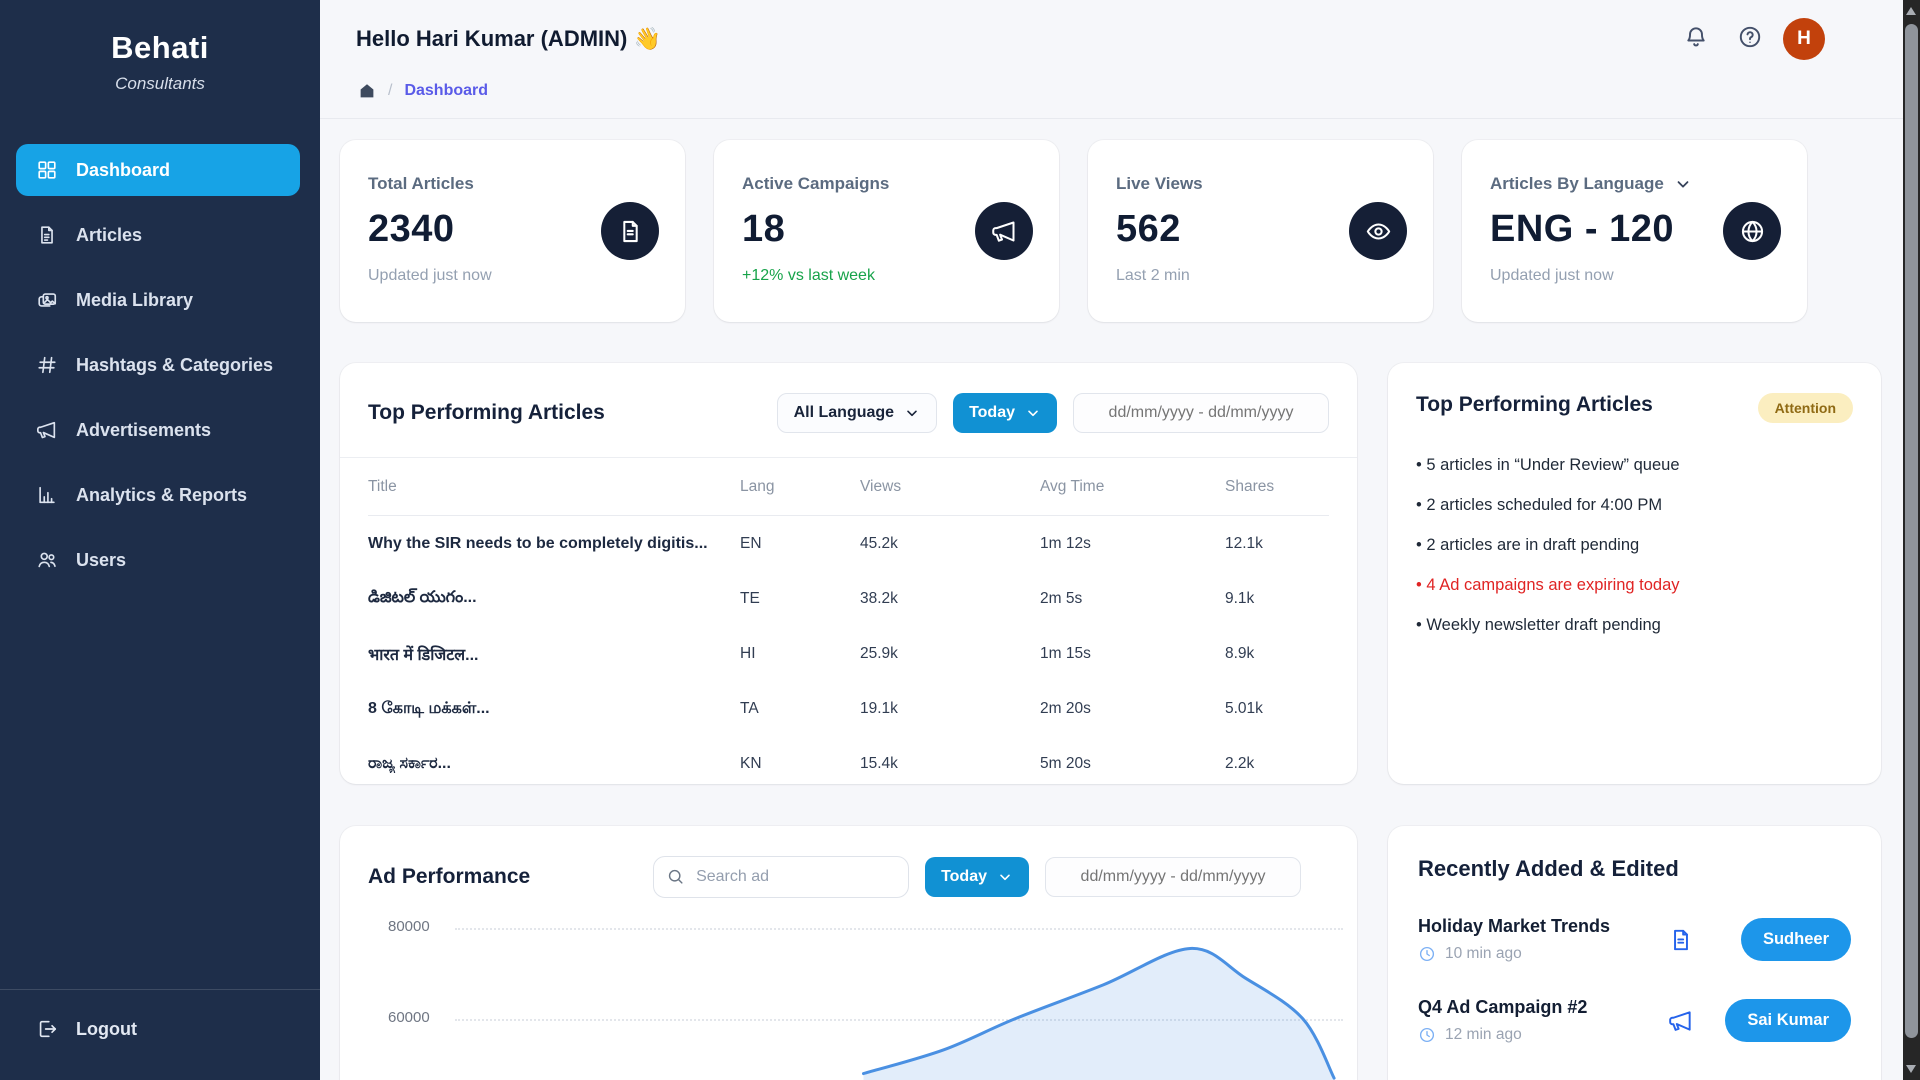 This screenshot has width=1920, height=1080. I want to click on attention-panel-title: Top Performing Articles, so click(1534, 404).